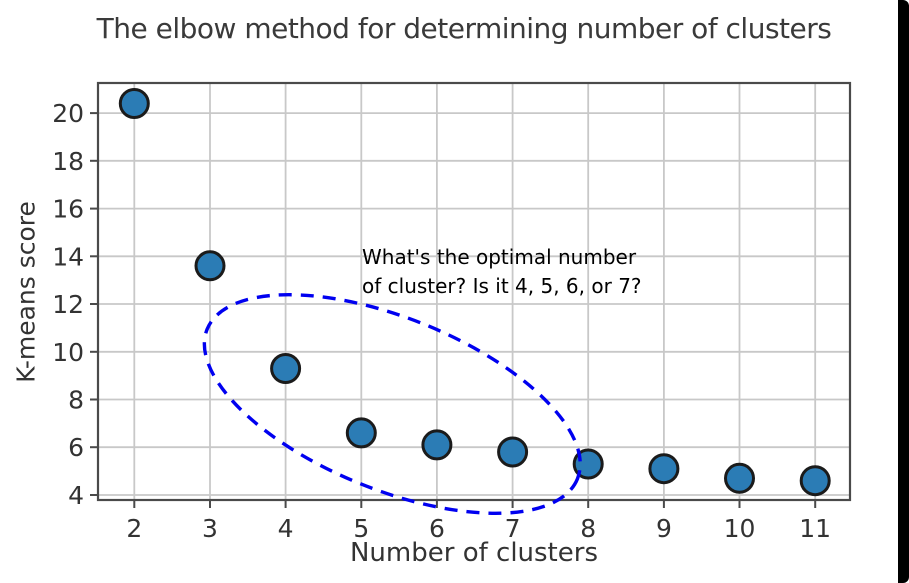 This screenshot has width=909, height=583. Describe the element at coordinates (68, 161) in the screenshot. I see `y-tick-label: 18` at that location.